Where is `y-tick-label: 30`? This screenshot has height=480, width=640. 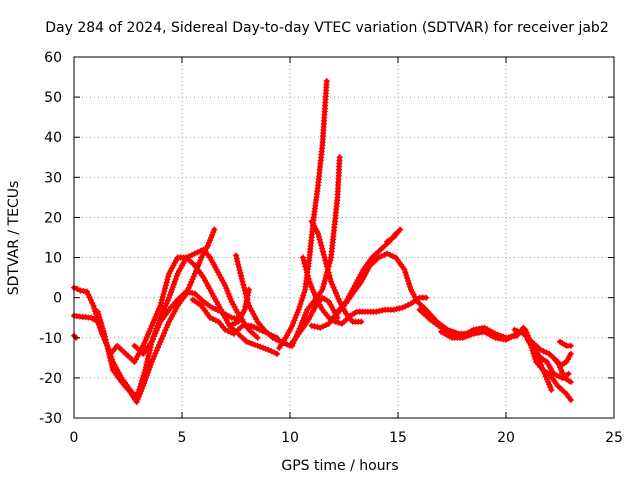
y-tick-label: 30 is located at coordinates (53, 178).